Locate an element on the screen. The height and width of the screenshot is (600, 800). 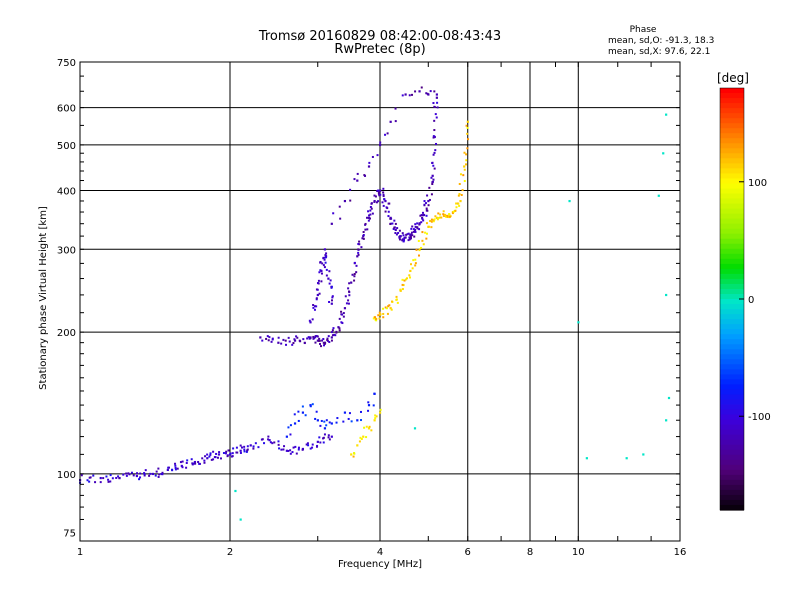
y-tick-label: 600 is located at coordinates (66, 109).